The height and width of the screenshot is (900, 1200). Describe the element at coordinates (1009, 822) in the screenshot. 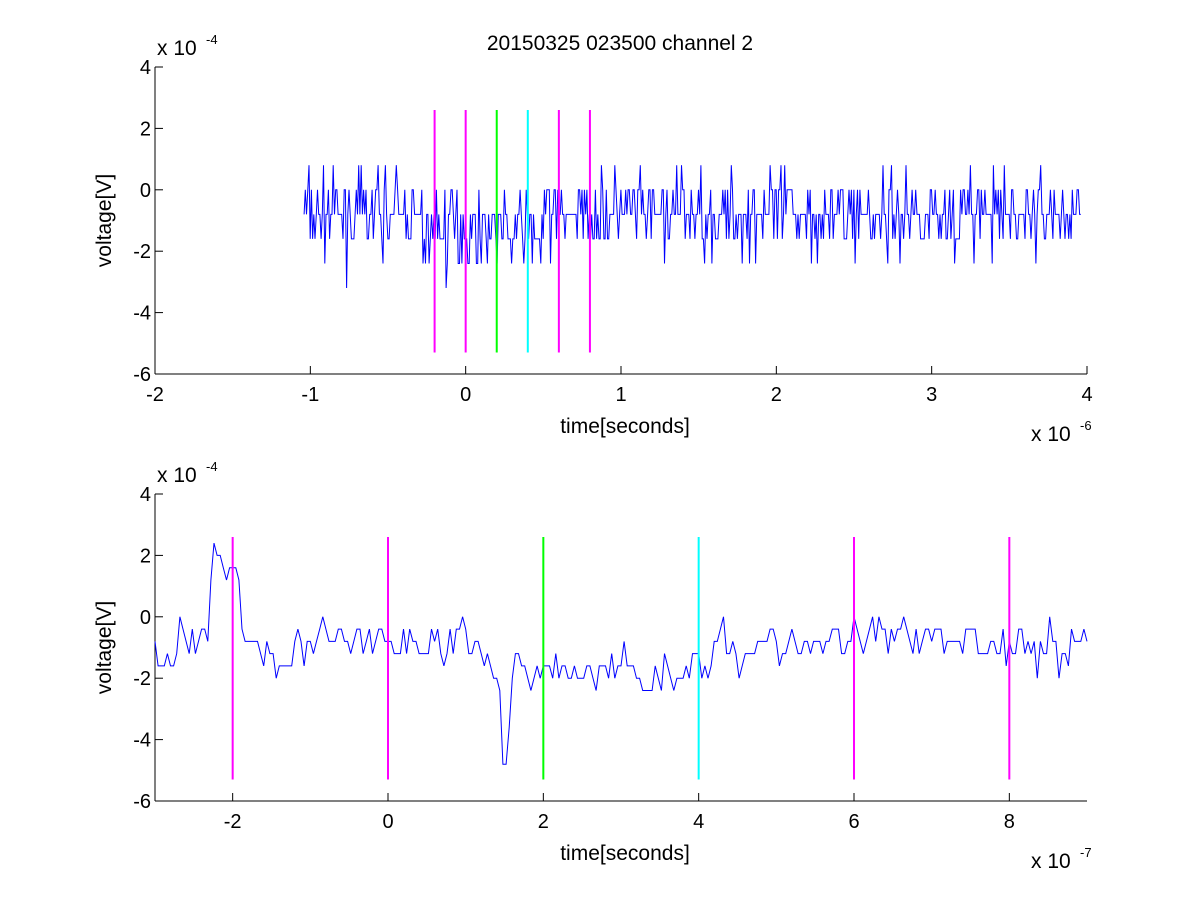

I see `x-tick-label: 8` at that location.